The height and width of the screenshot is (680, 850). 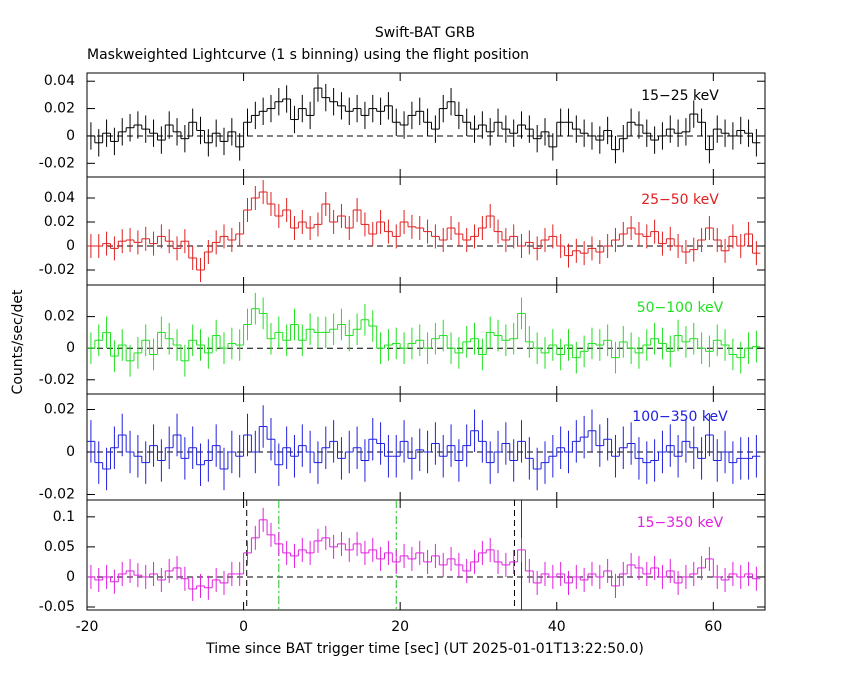 What do you see at coordinates (680, 417) in the screenshot?
I see `band-label: 100−350 keV` at bounding box center [680, 417].